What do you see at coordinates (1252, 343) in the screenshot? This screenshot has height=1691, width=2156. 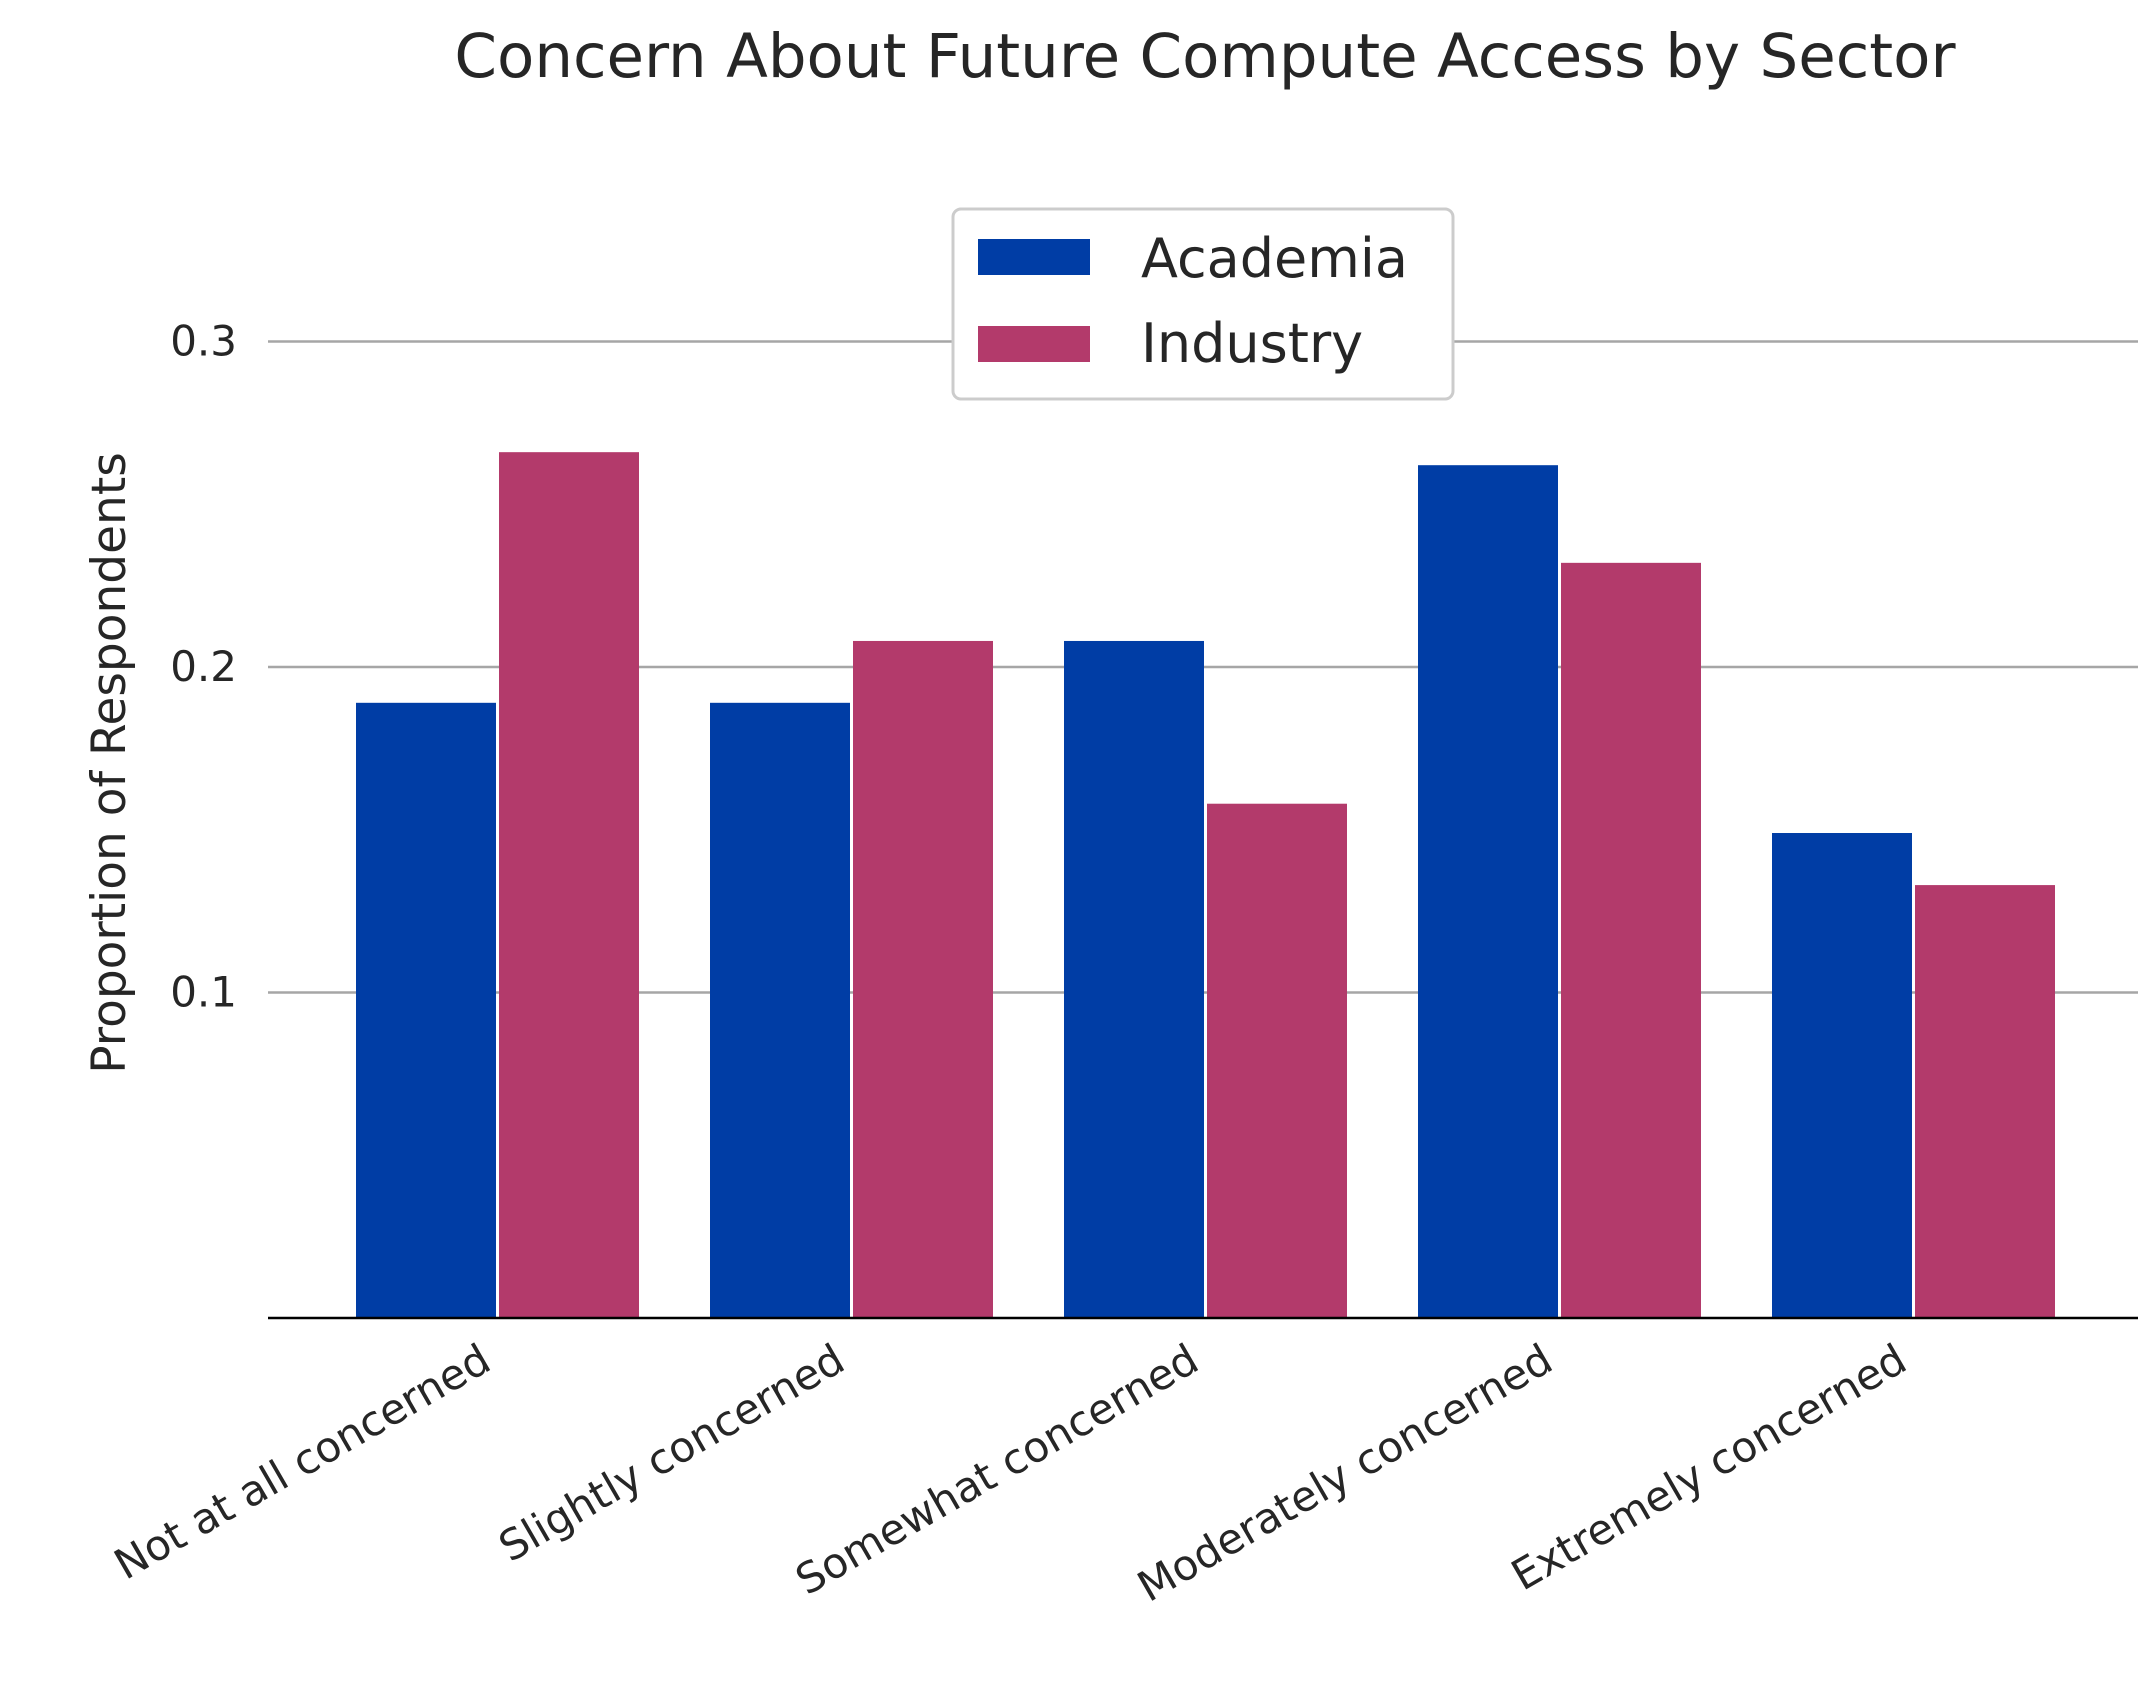 I see `legend-label-industry: Industry` at bounding box center [1252, 343].